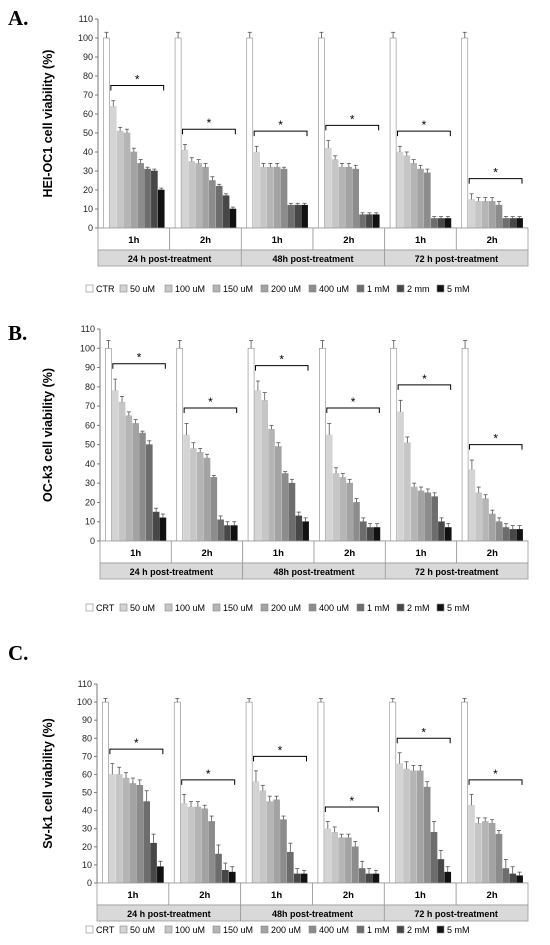 Image resolution: width=550 pixels, height=945 pixels. What do you see at coordinates (105, 289) in the screenshot?
I see `legend-label: CTR` at bounding box center [105, 289].